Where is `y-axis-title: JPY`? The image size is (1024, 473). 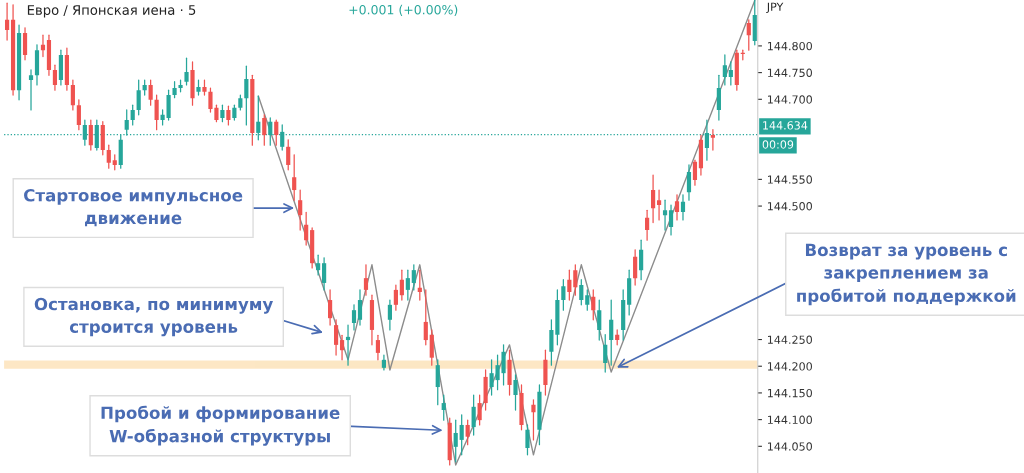
y-axis-title: JPY is located at coordinates (775, 8).